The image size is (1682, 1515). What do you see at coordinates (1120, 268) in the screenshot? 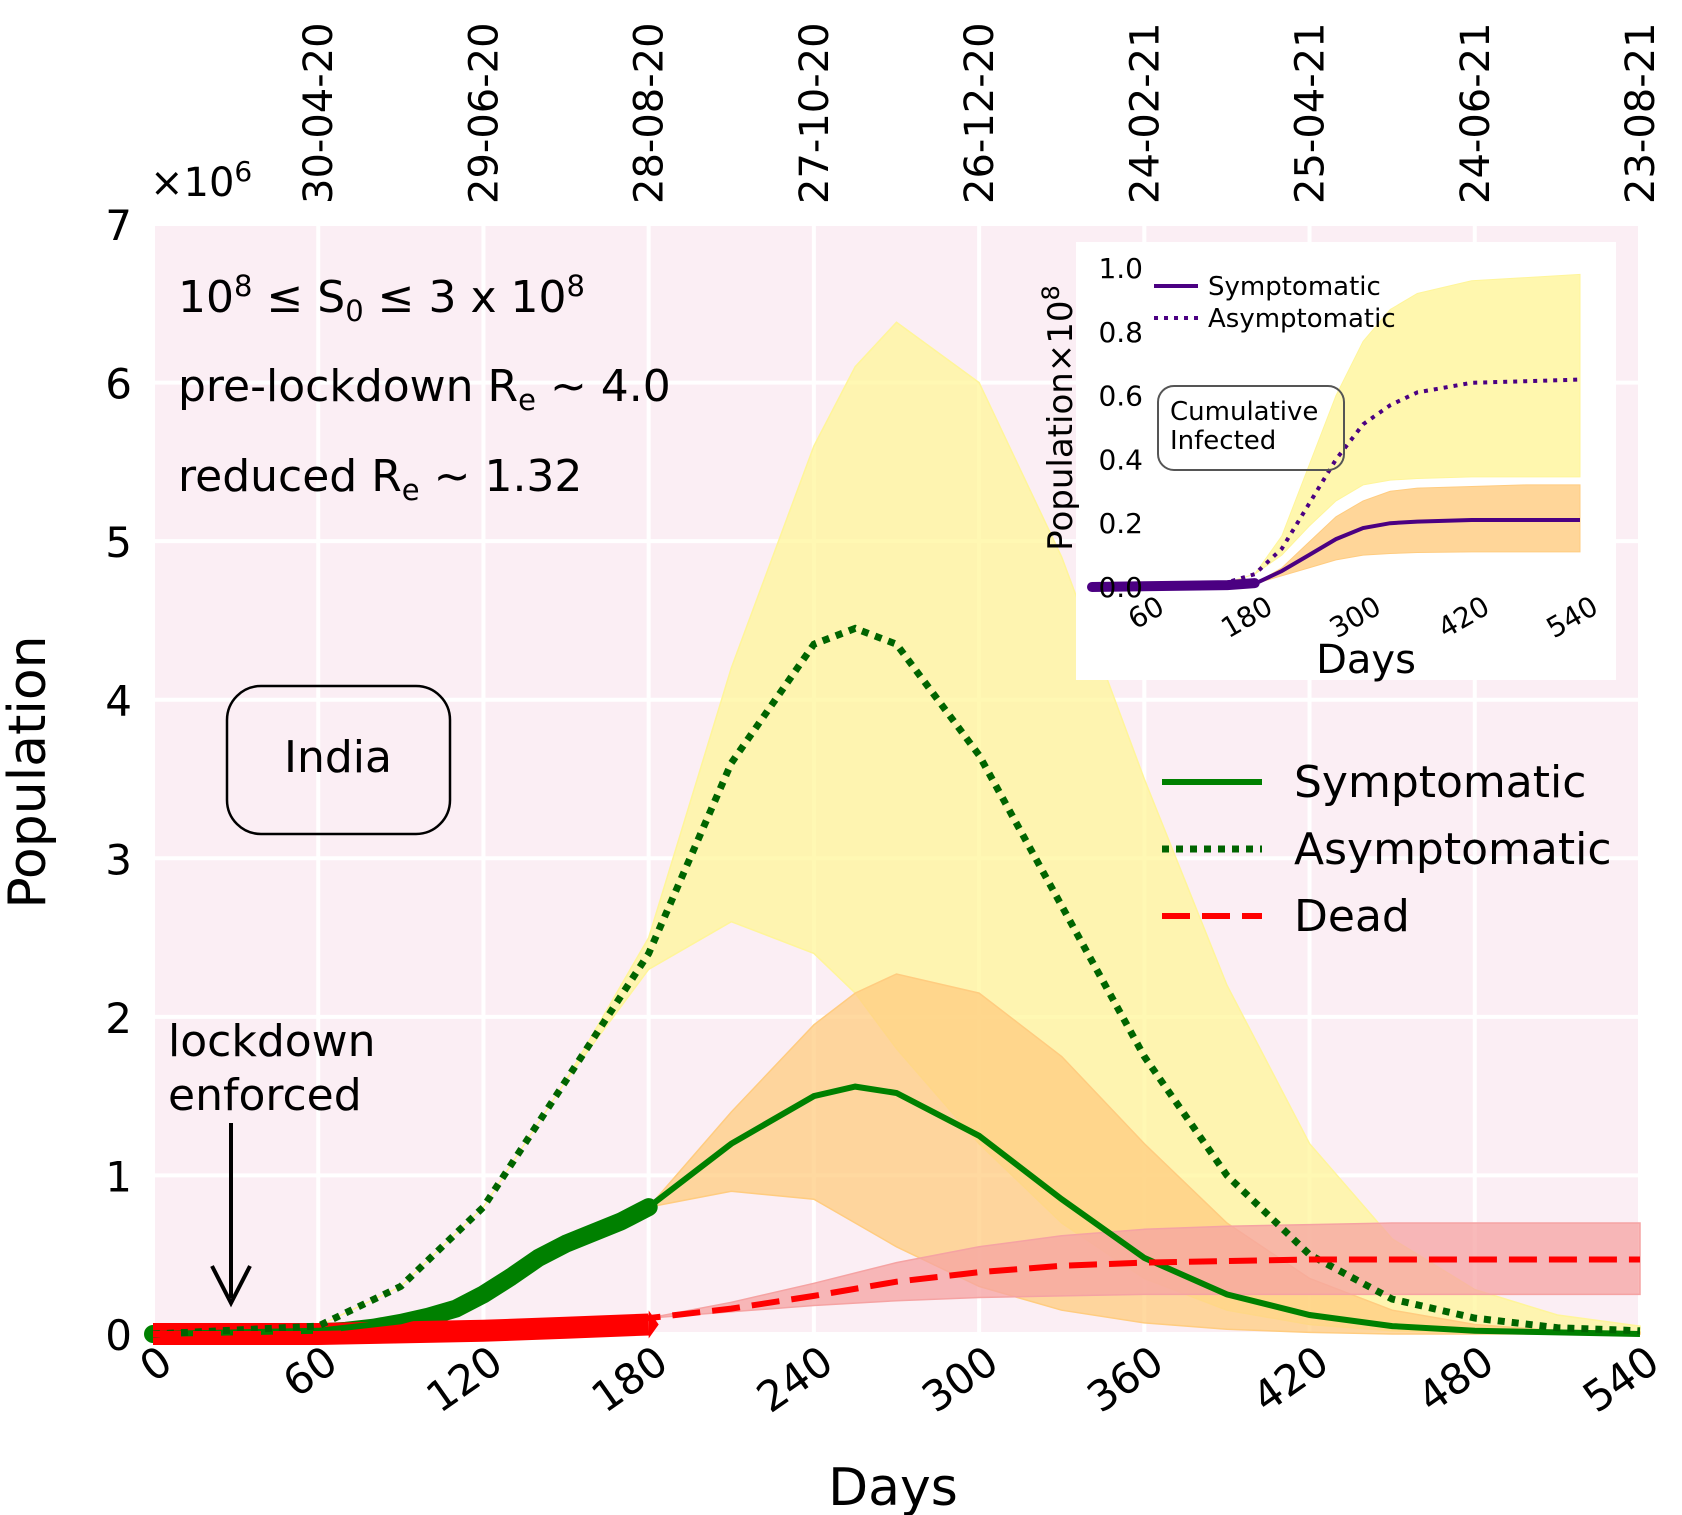
I see `inset-y-tick-label: 1.0` at bounding box center [1120, 268].